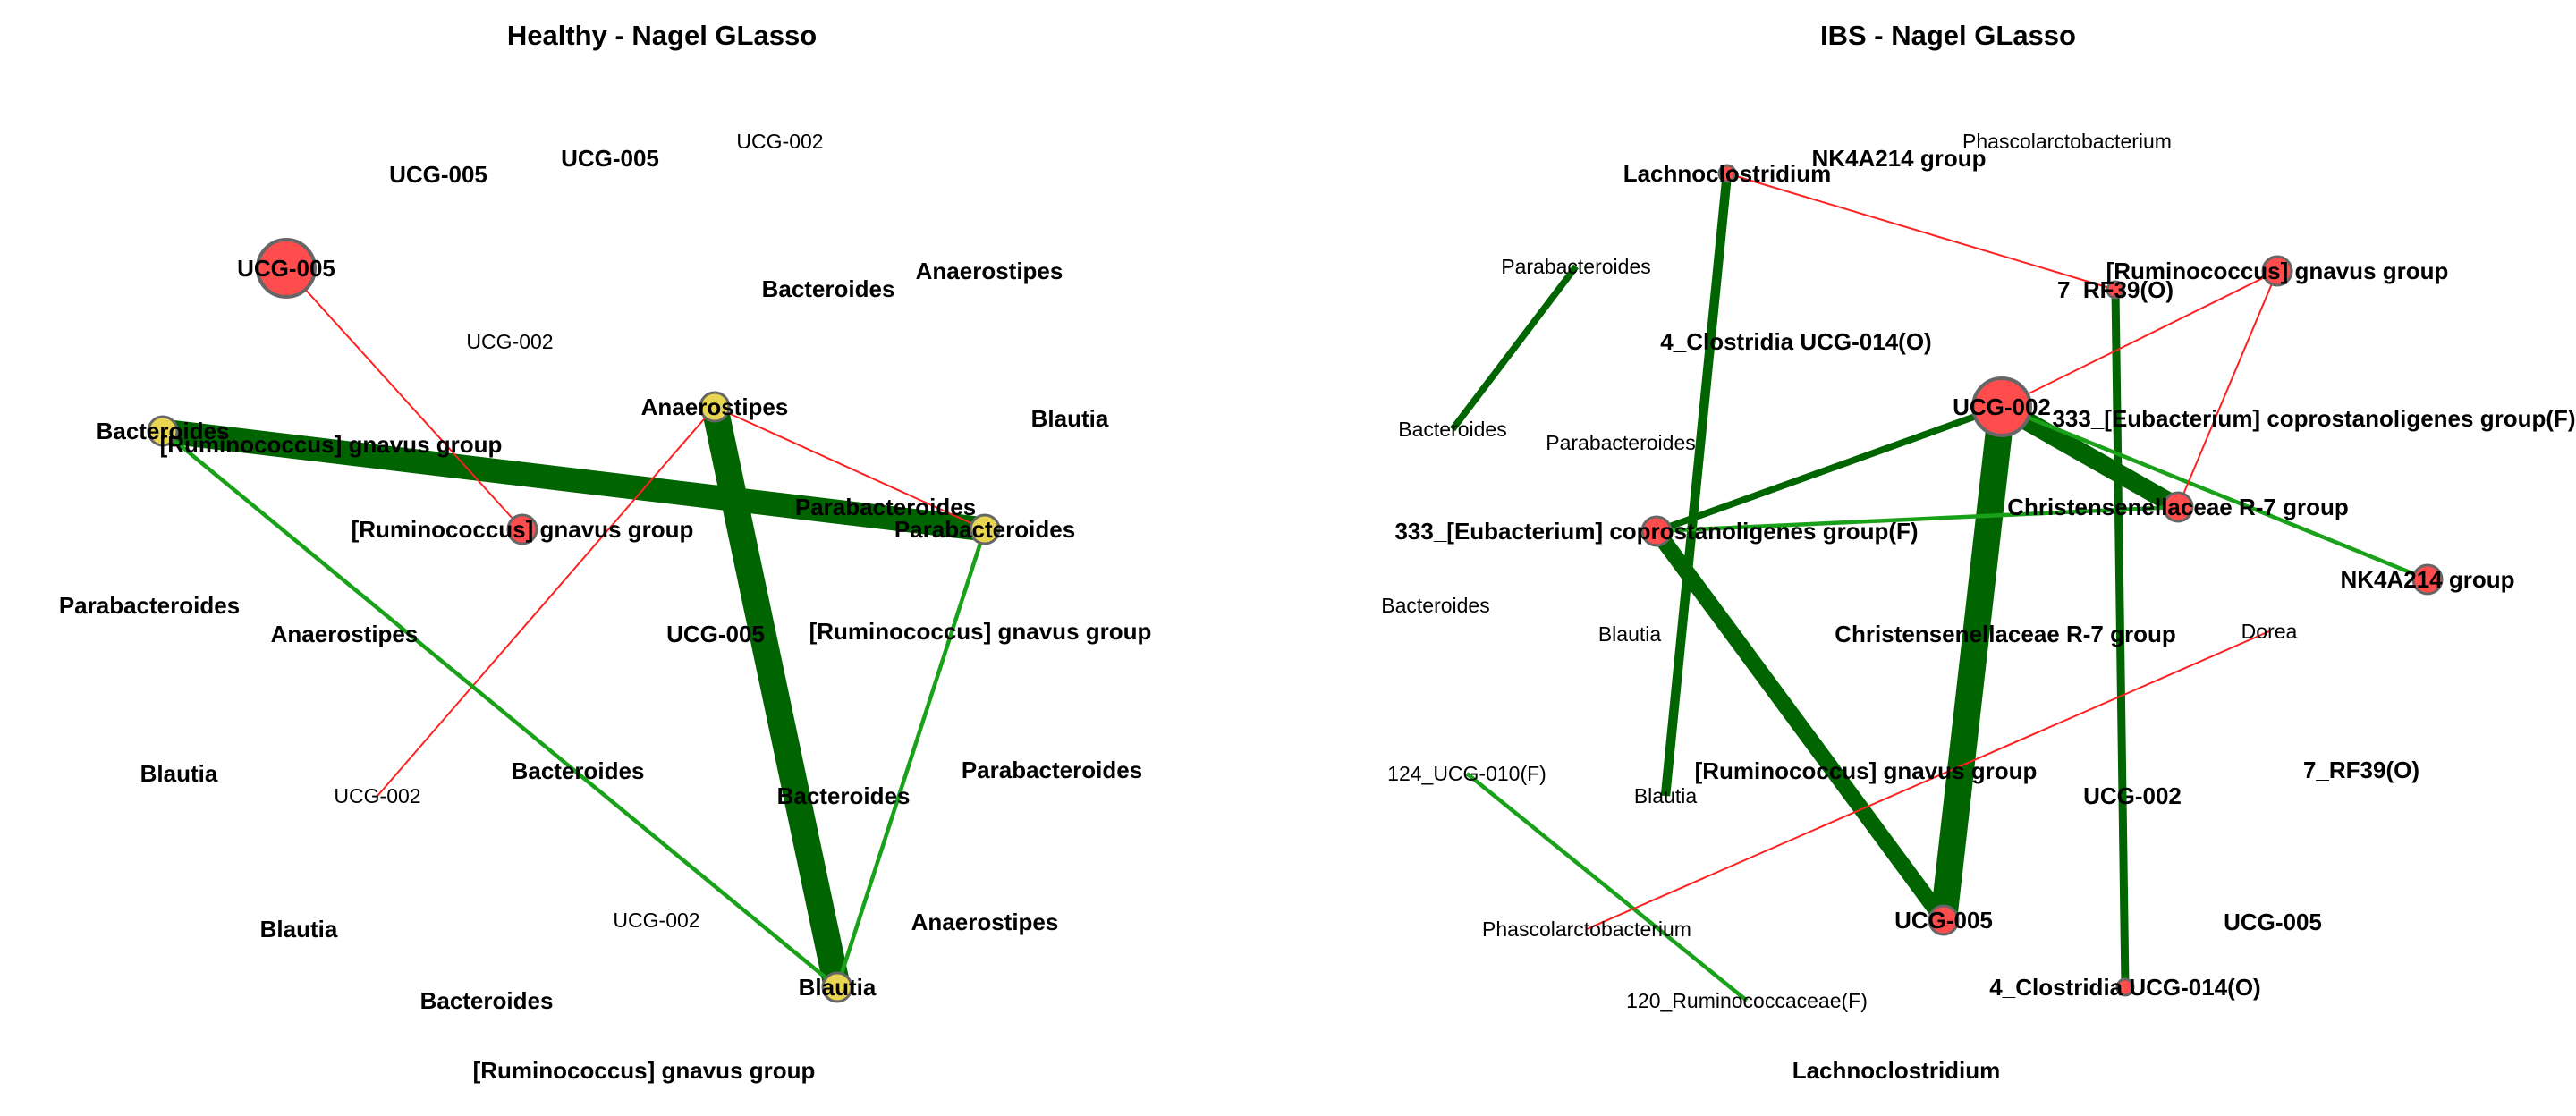  I want to click on taxon-label: Dorea, so click(2269, 631).